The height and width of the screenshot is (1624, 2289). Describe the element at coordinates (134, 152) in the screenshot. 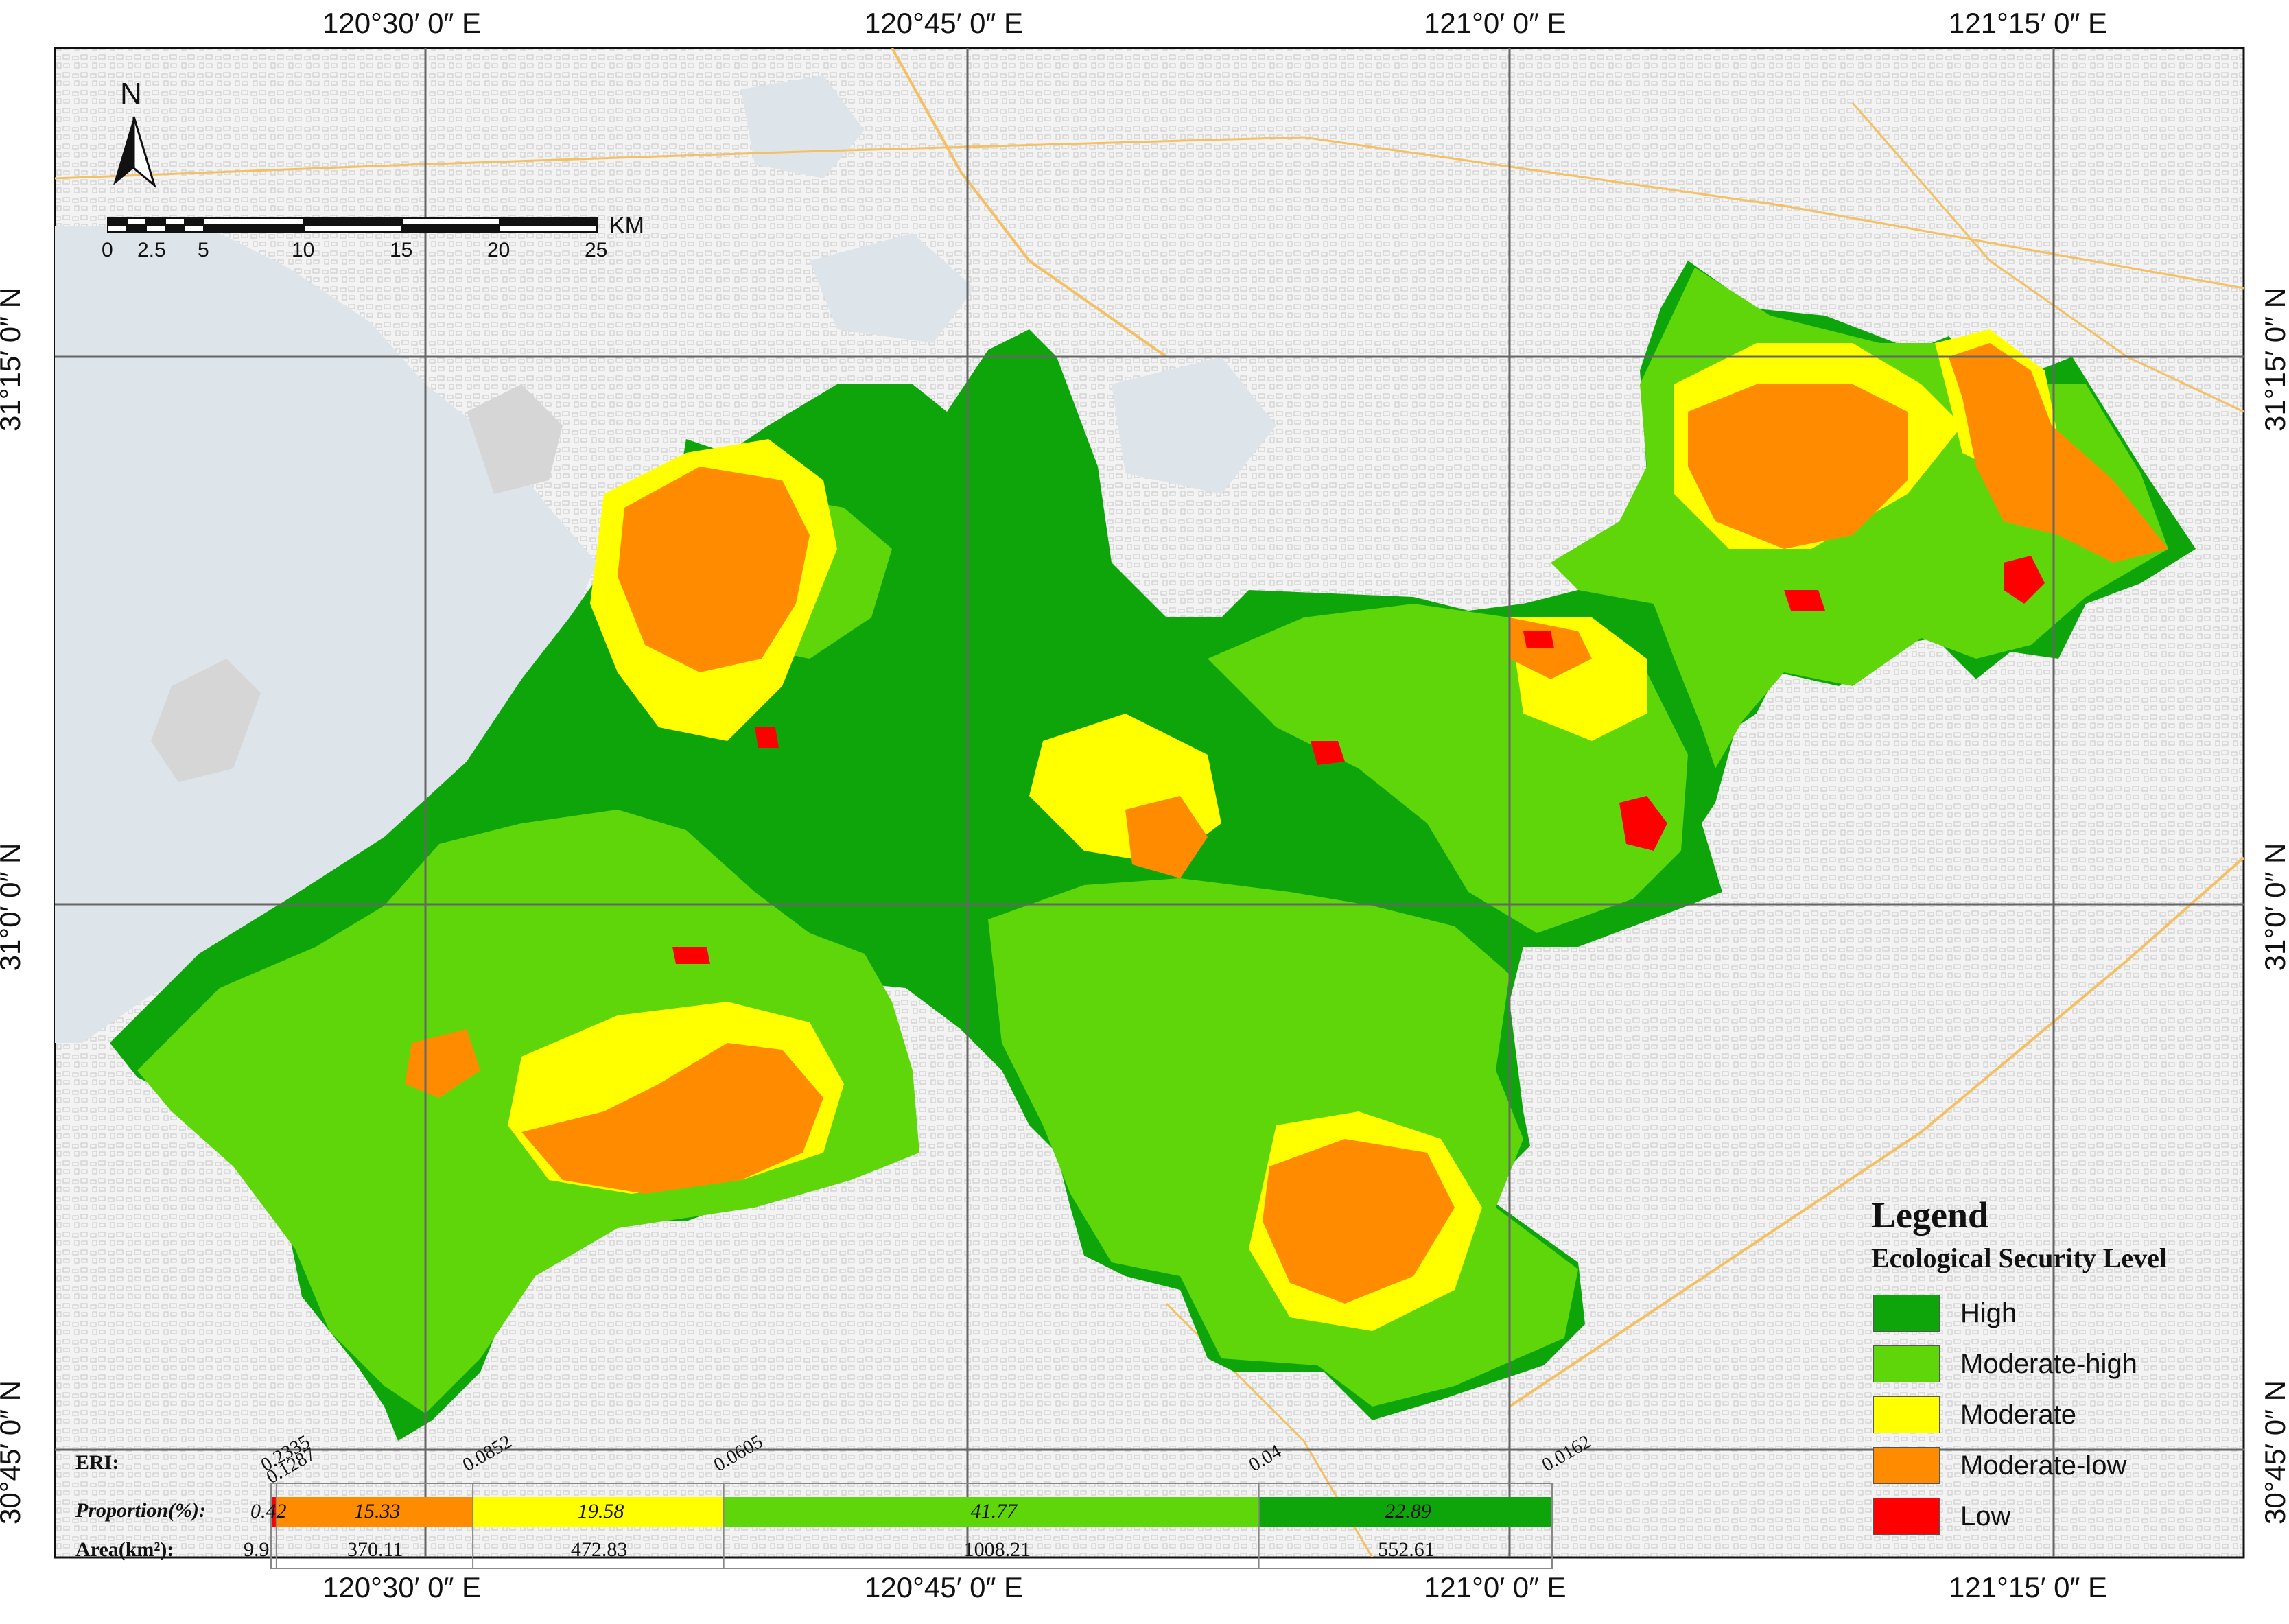

I see `north-arrow-icon` at that location.